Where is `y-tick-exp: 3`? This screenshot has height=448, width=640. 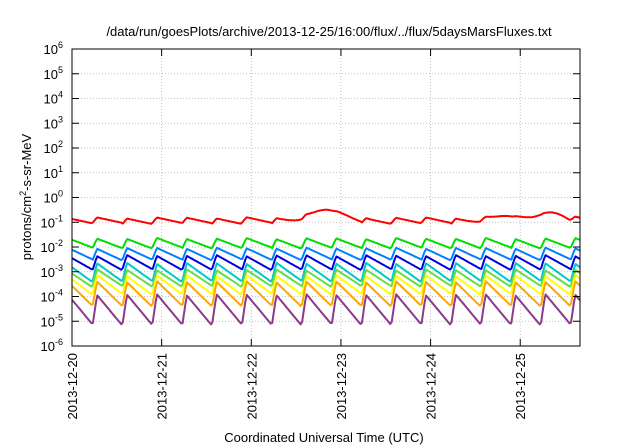 y-tick-exp: 3 is located at coordinates (60, 119).